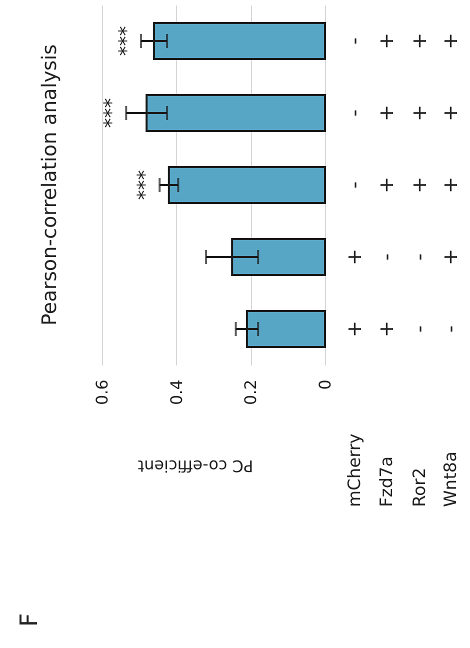 This screenshot has width=470, height=648. I want to click on text: Wnt8a, so click(451, 479).